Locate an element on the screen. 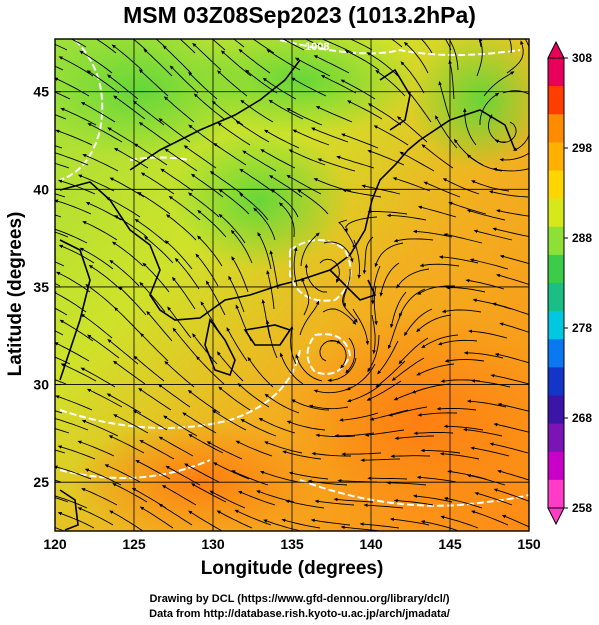  colorbar-frame is located at coordinates (556, 283).